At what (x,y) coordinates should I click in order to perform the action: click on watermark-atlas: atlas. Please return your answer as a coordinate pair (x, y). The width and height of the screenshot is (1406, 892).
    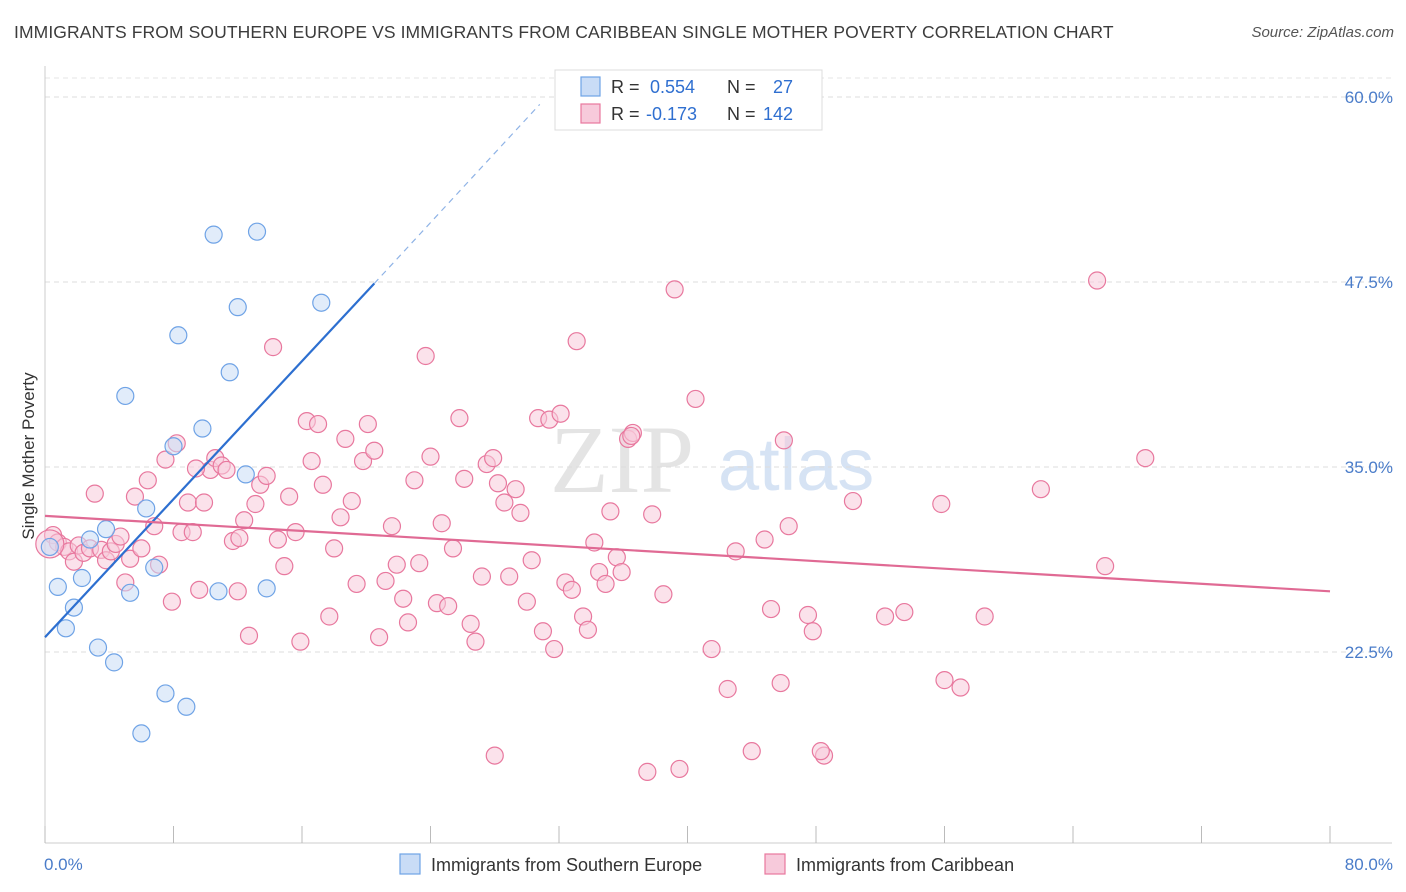
    Looking at the image, I should click on (796, 464).